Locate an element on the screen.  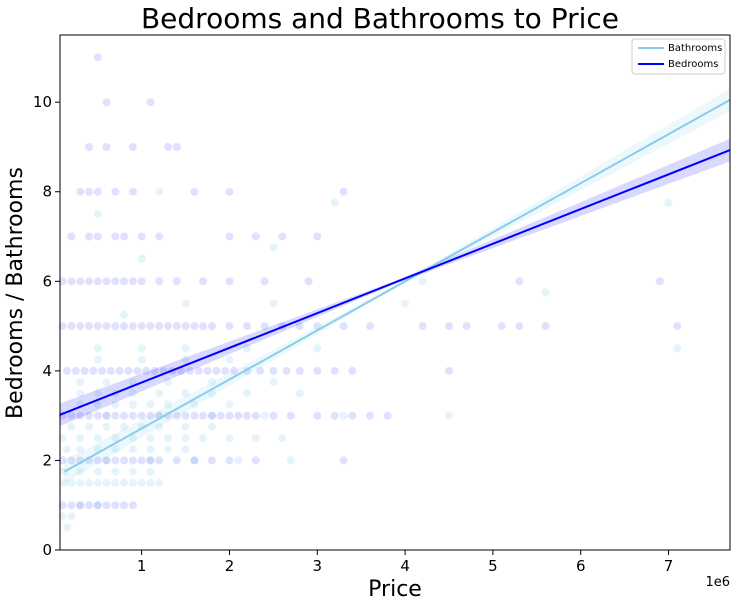
x-offset-label: 1e6 is located at coordinates (717, 582).